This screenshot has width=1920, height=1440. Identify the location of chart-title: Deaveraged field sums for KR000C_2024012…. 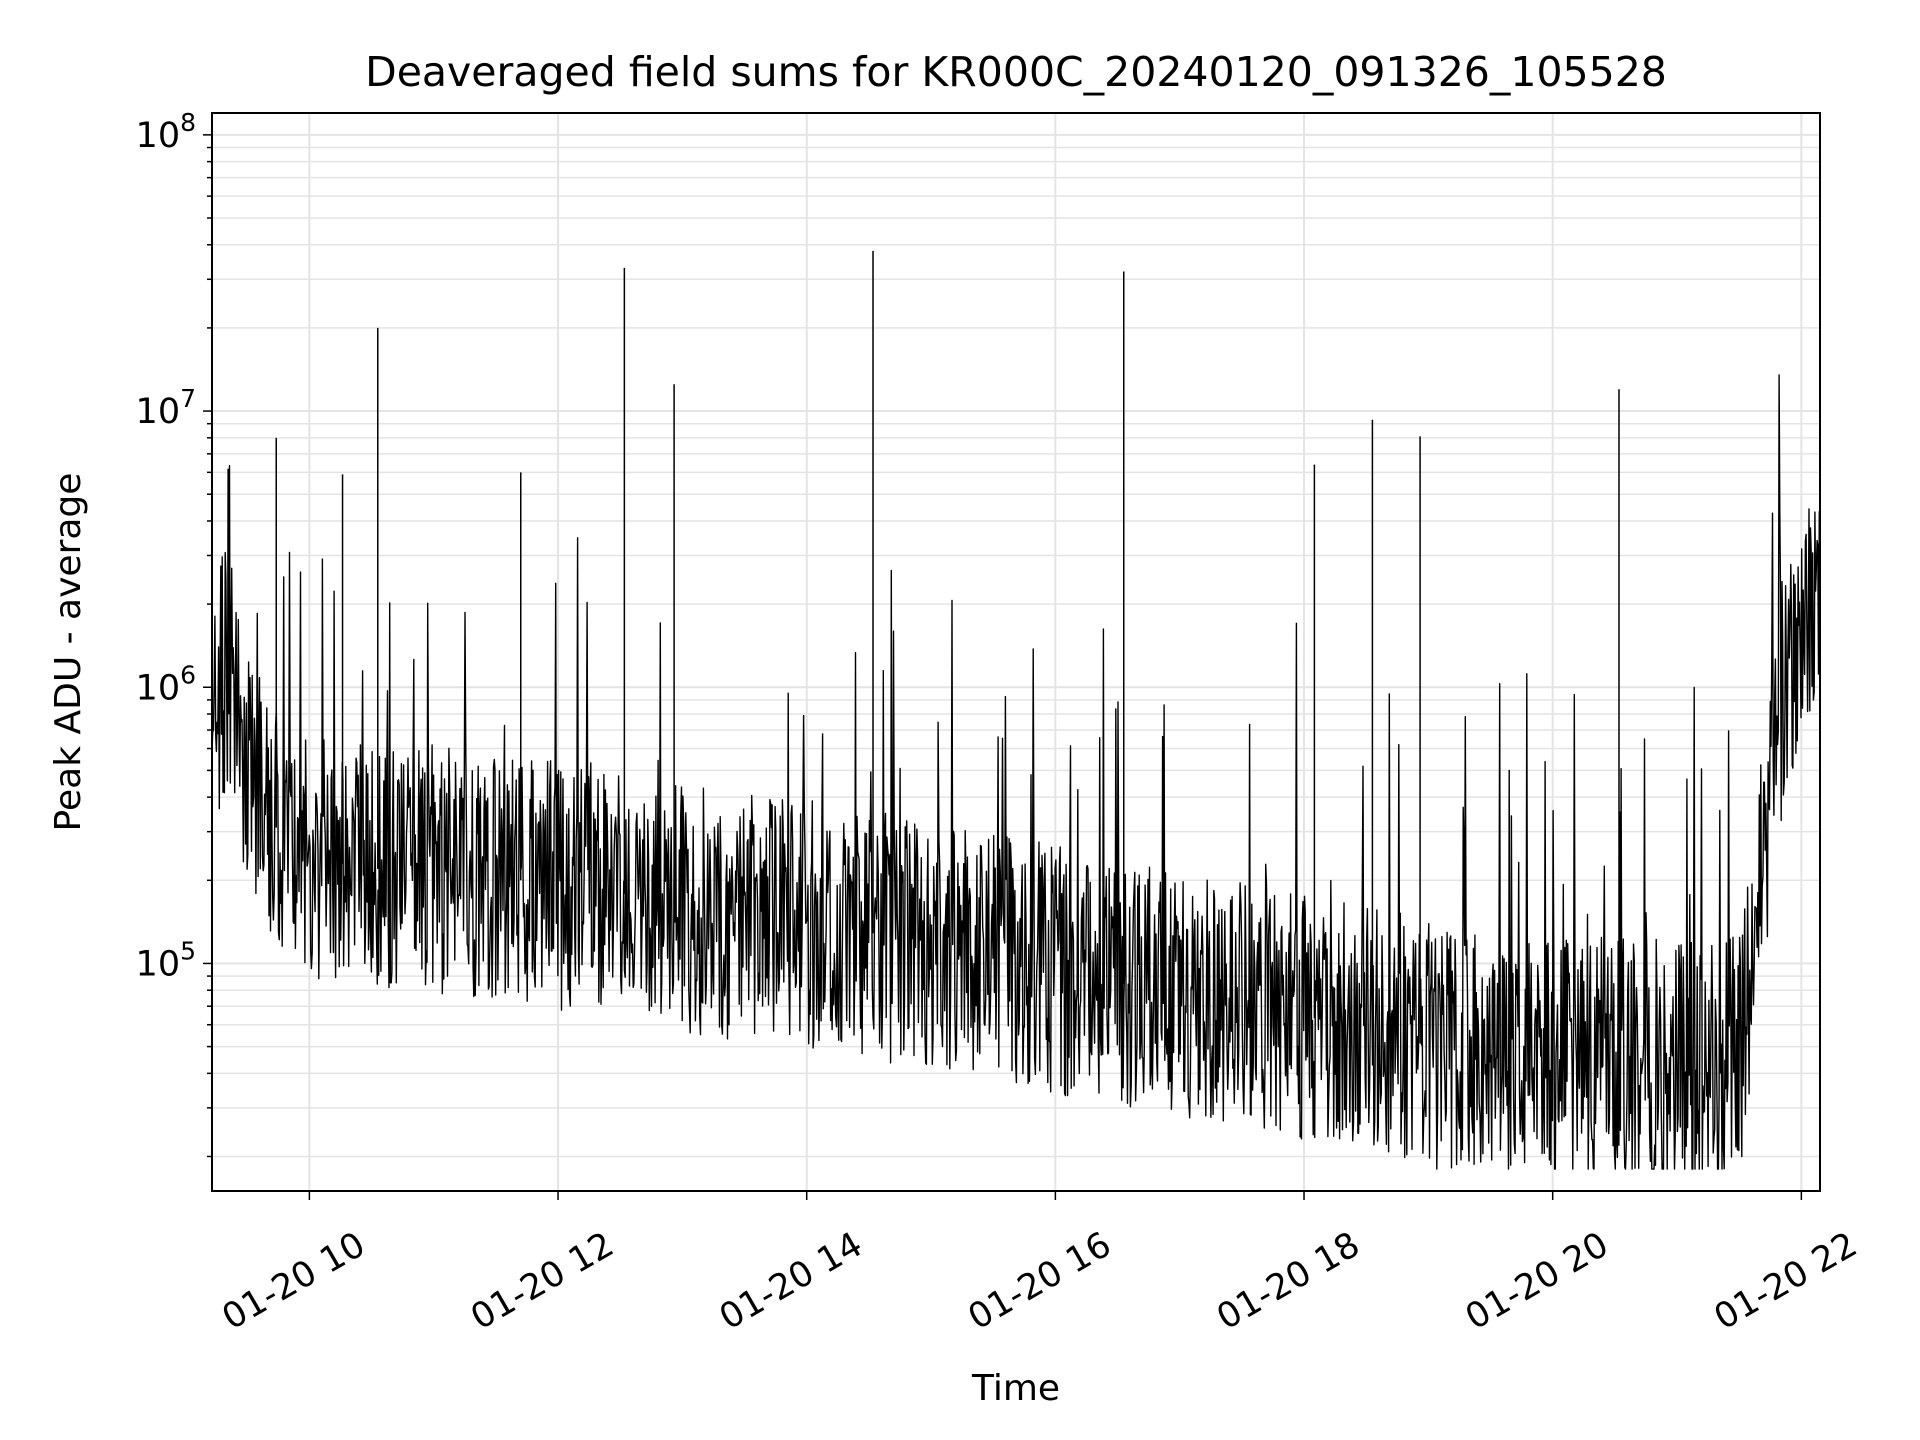
(1016, 72).